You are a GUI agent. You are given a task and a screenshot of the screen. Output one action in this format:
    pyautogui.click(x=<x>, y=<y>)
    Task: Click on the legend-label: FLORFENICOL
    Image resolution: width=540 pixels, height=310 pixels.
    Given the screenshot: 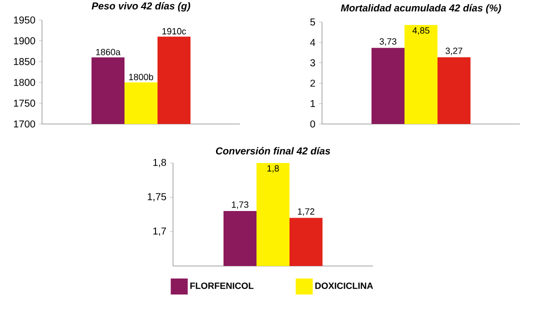 What is the action you would take?
    pyautogui.click(x=222, y=285)
    